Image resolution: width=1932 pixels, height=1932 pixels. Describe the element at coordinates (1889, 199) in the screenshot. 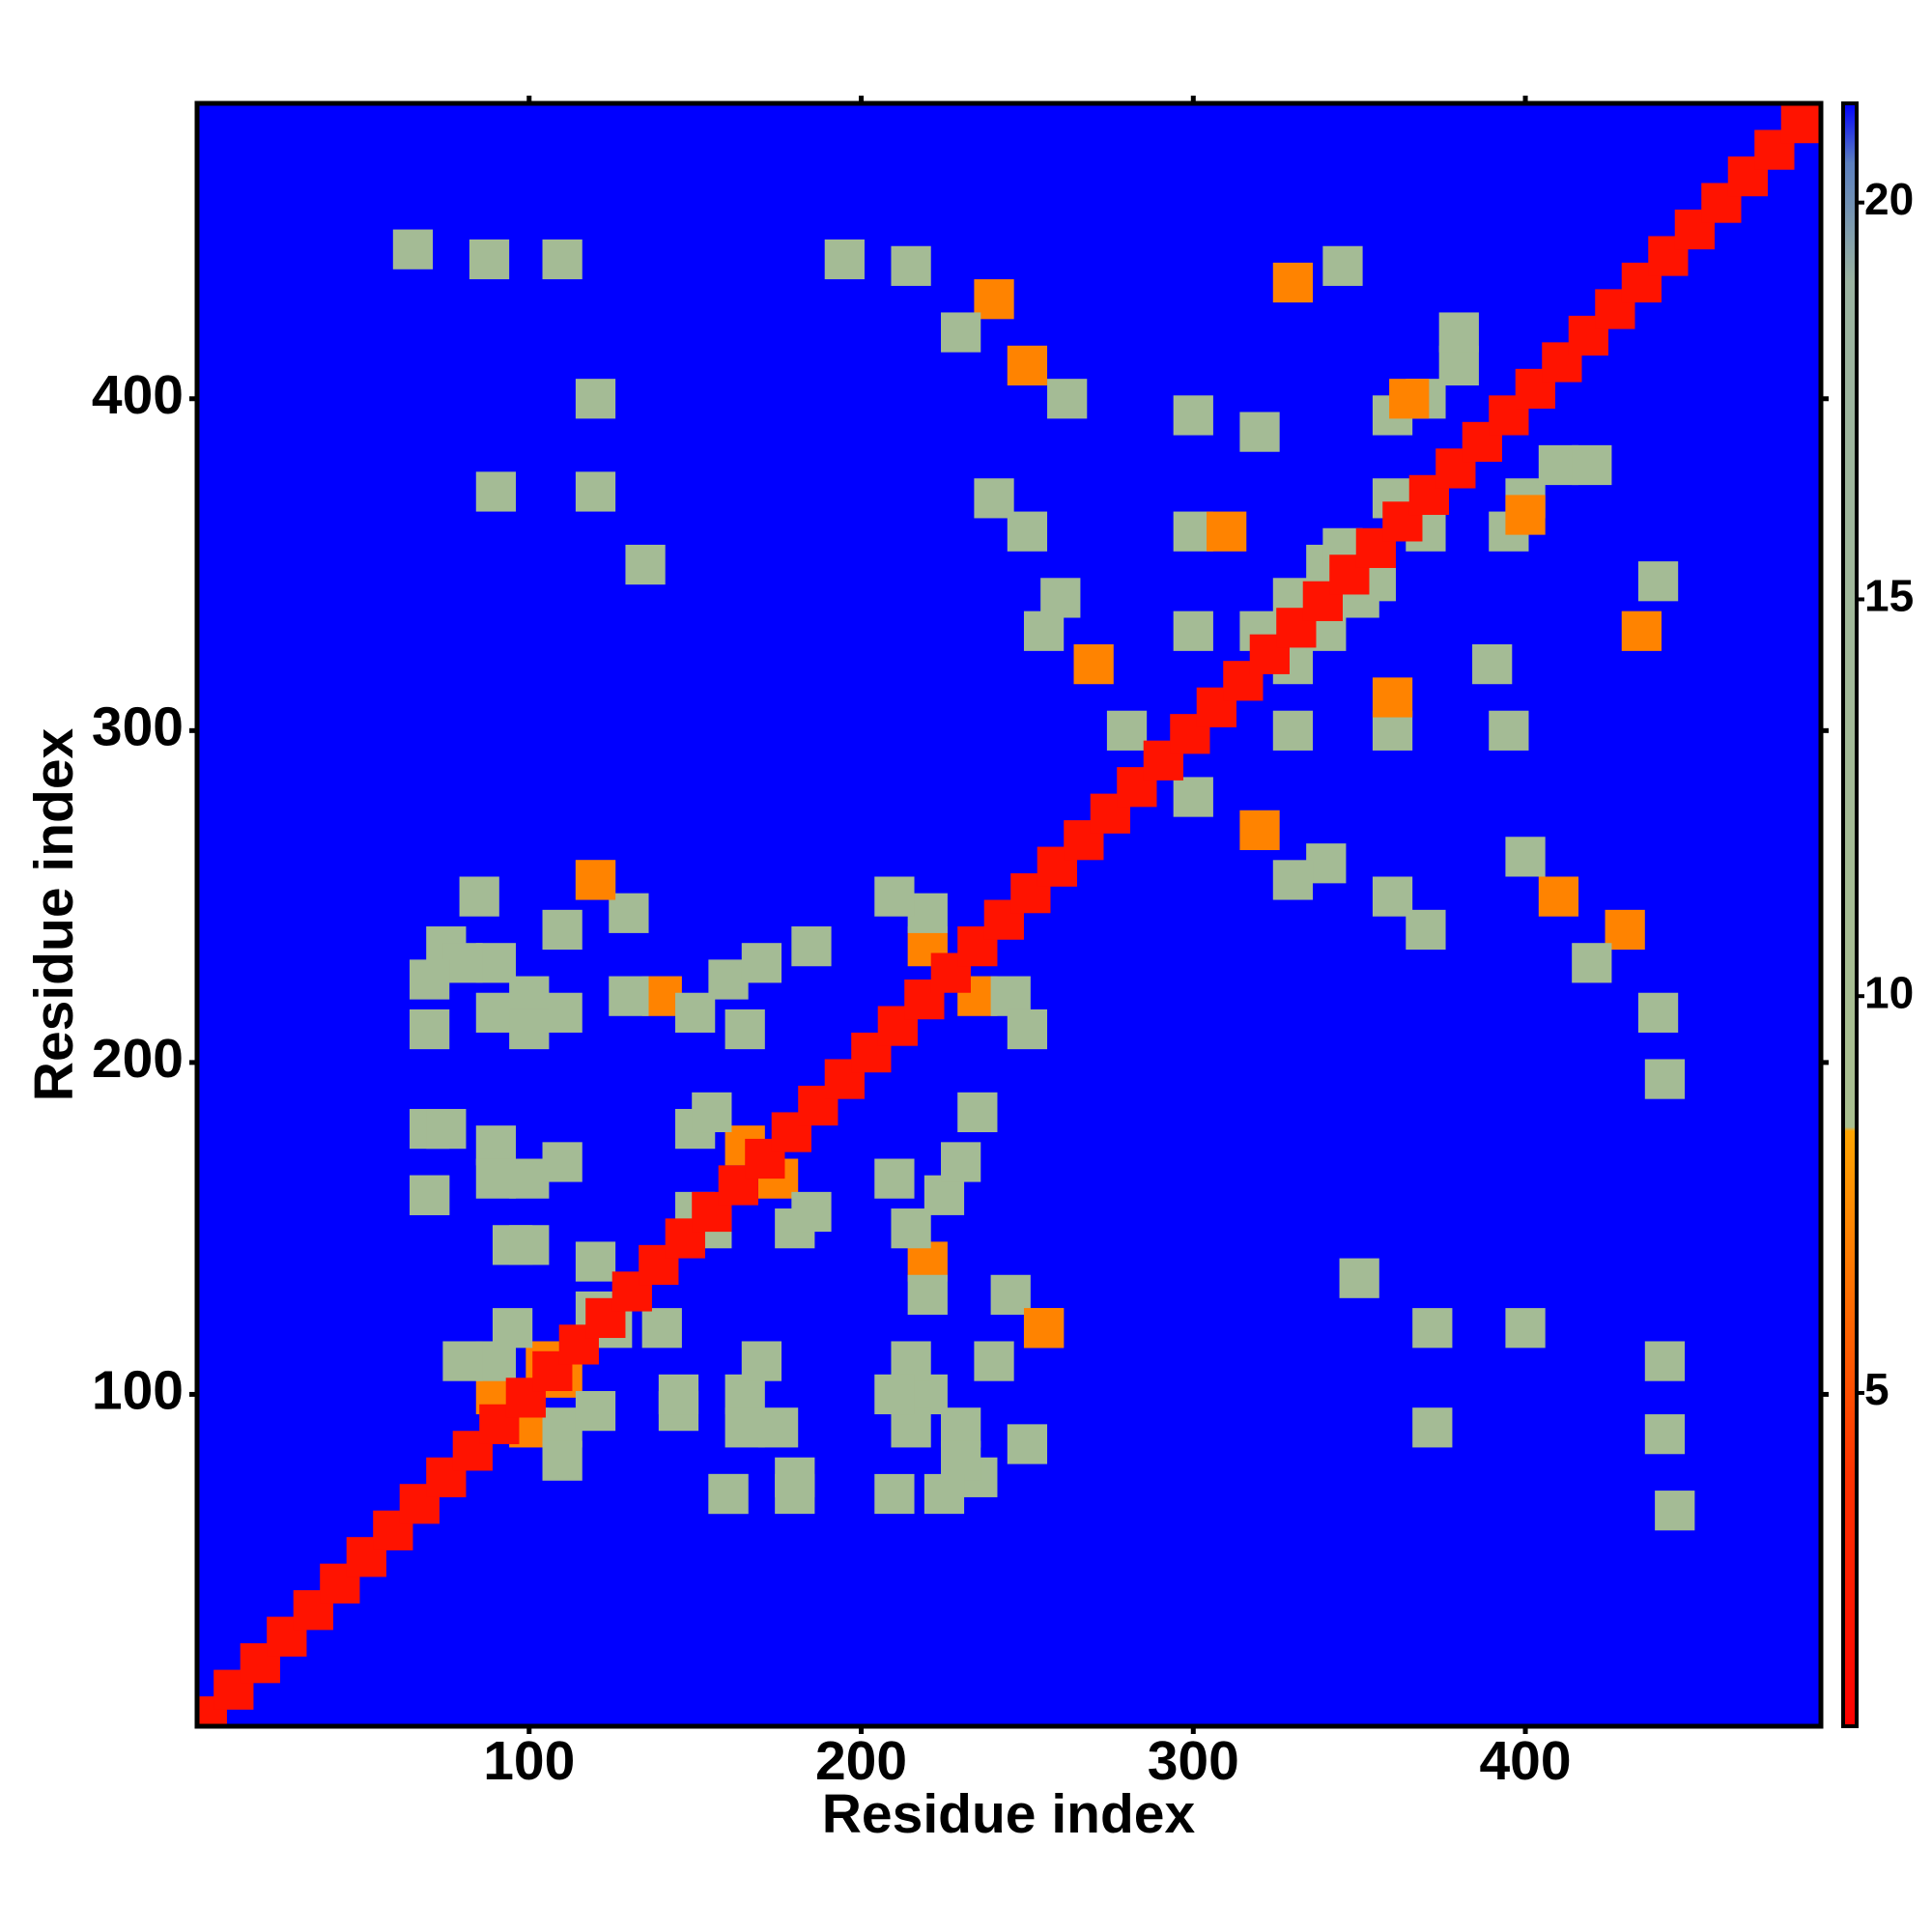

I see `colorbar-tick-label: 20` at that location.